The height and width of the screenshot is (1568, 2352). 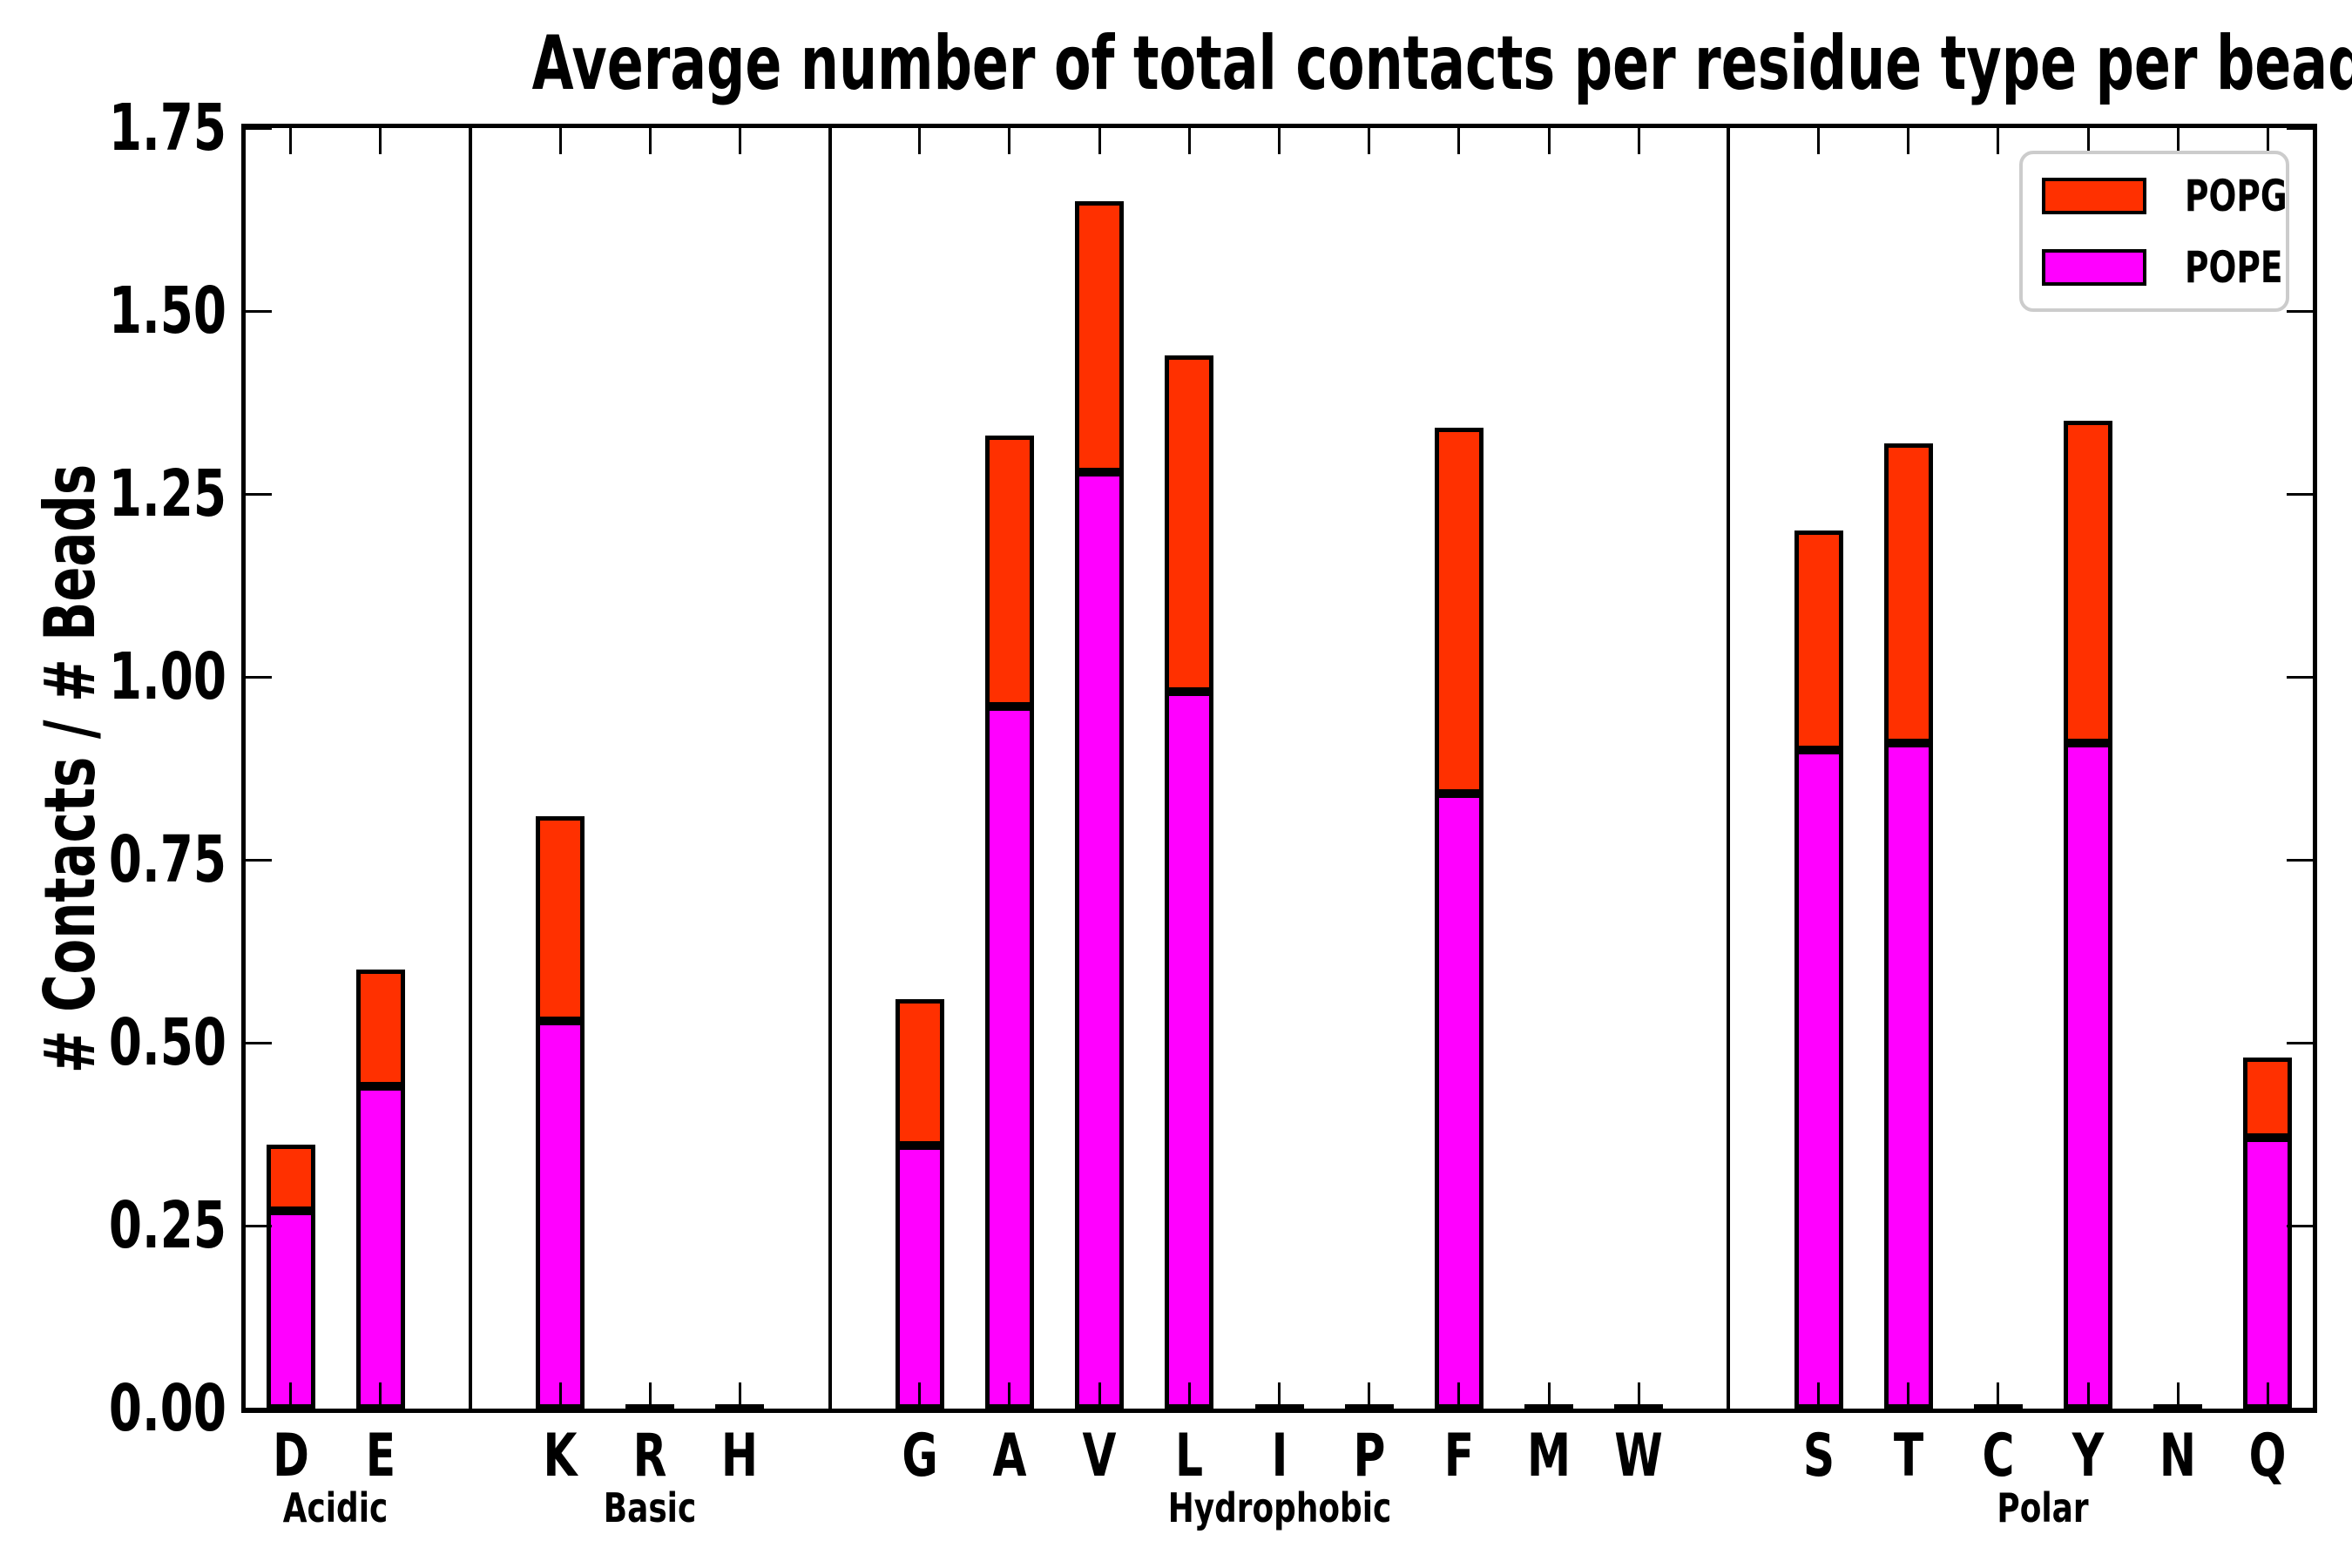 I want to click on y-tick-label: 0.25, so click(x=167, y=1225).